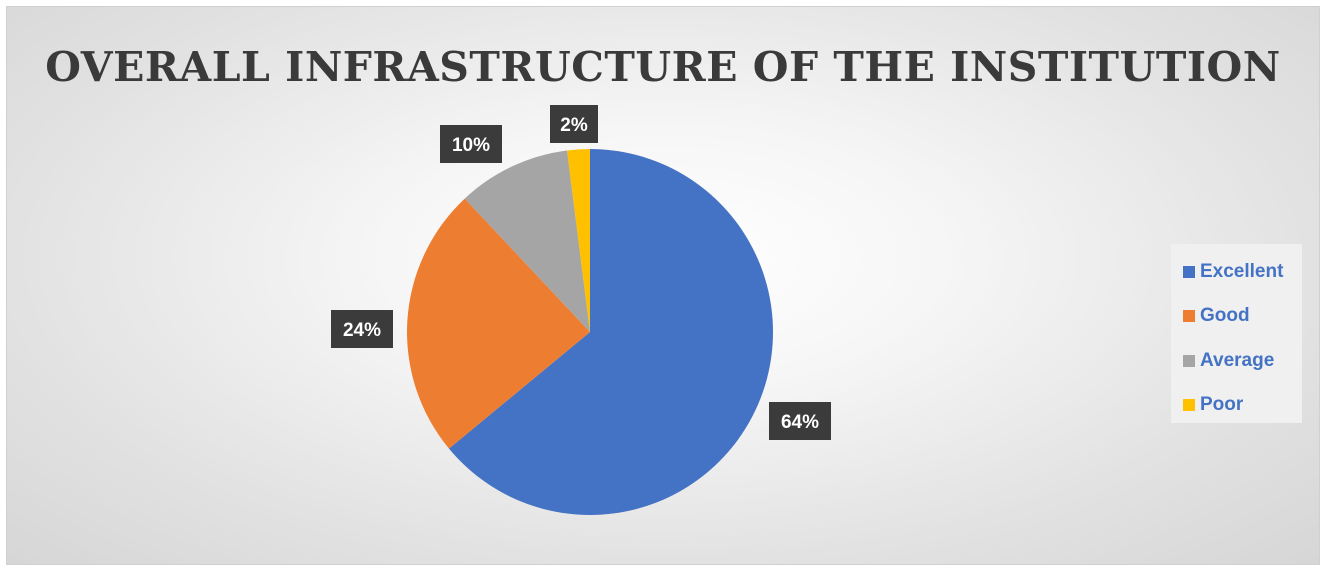  What do you see at coordinates (1189, 405) in the screenshot?
I see `legend-swatch-poor` at bounding box center [1189, 405].